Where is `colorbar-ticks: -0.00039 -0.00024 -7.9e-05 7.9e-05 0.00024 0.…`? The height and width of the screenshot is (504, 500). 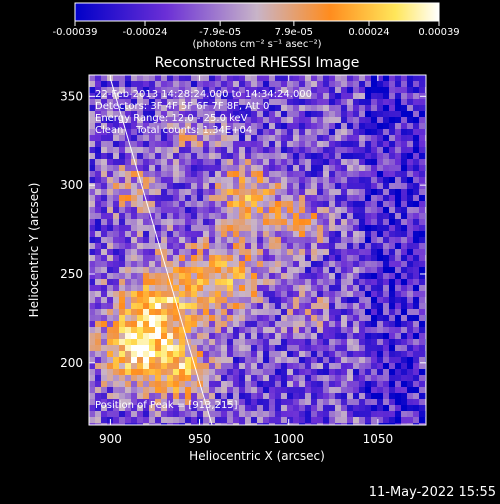 colorbar-ticks: -0.00039 -0.00024 -7.9e-05 7.9e-05 0.00024 0.… is located at coordinates (256, 29).